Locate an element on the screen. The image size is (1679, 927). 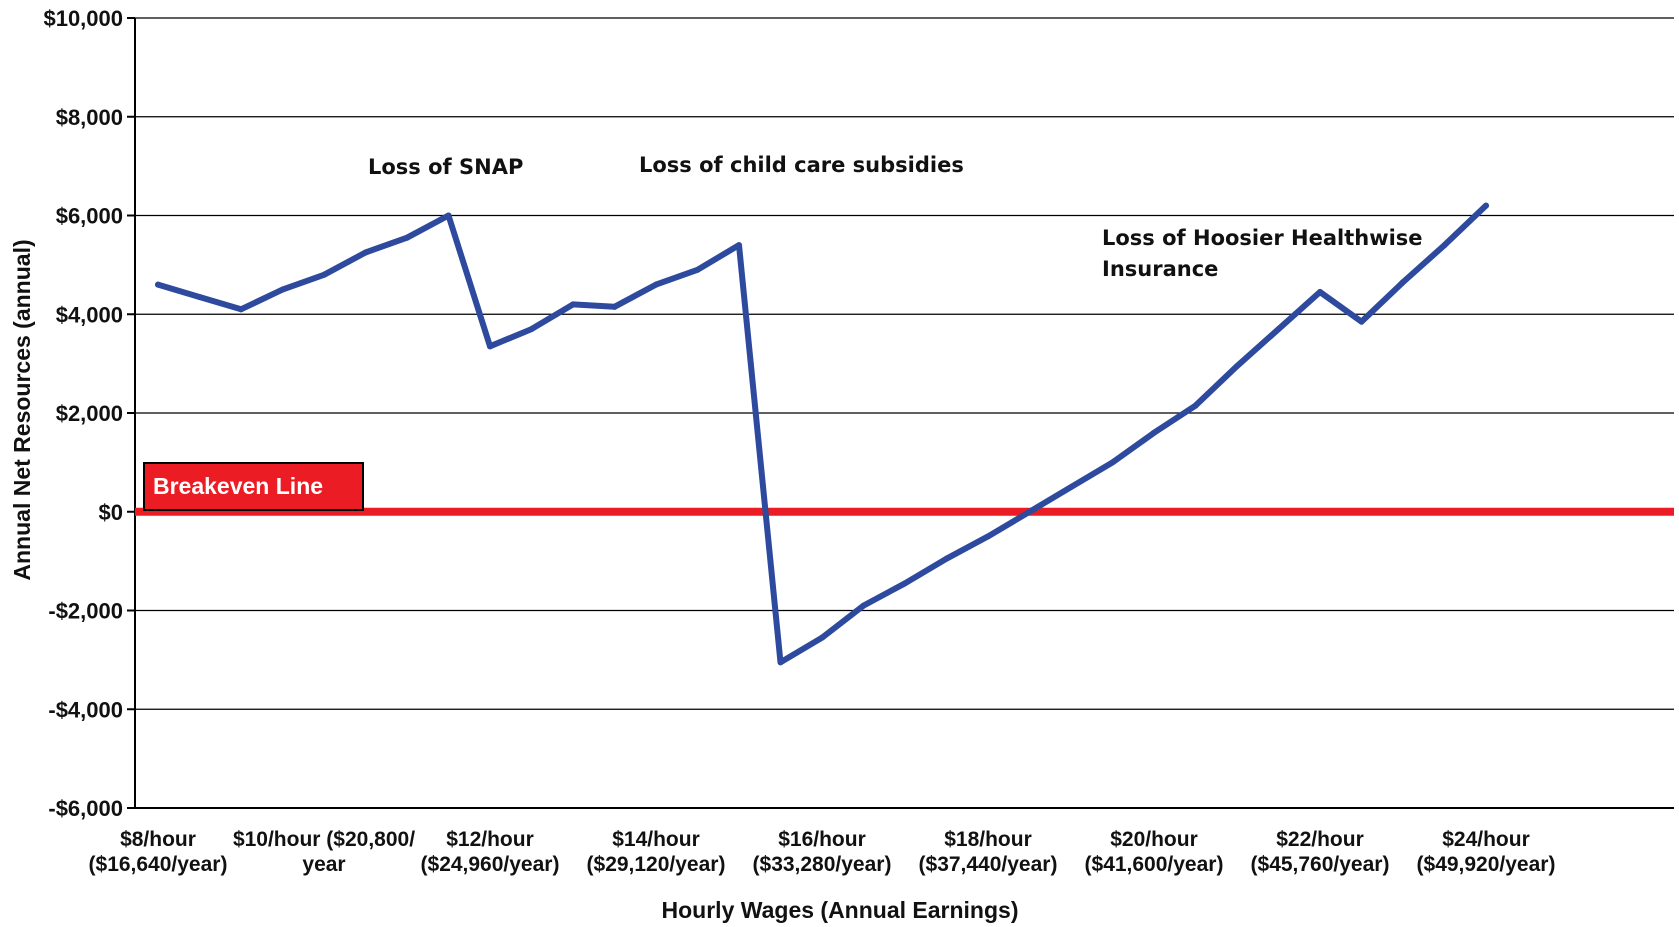
annotation-loss-of-snap: Loss of SNAP is located at coordinates (445, 167).